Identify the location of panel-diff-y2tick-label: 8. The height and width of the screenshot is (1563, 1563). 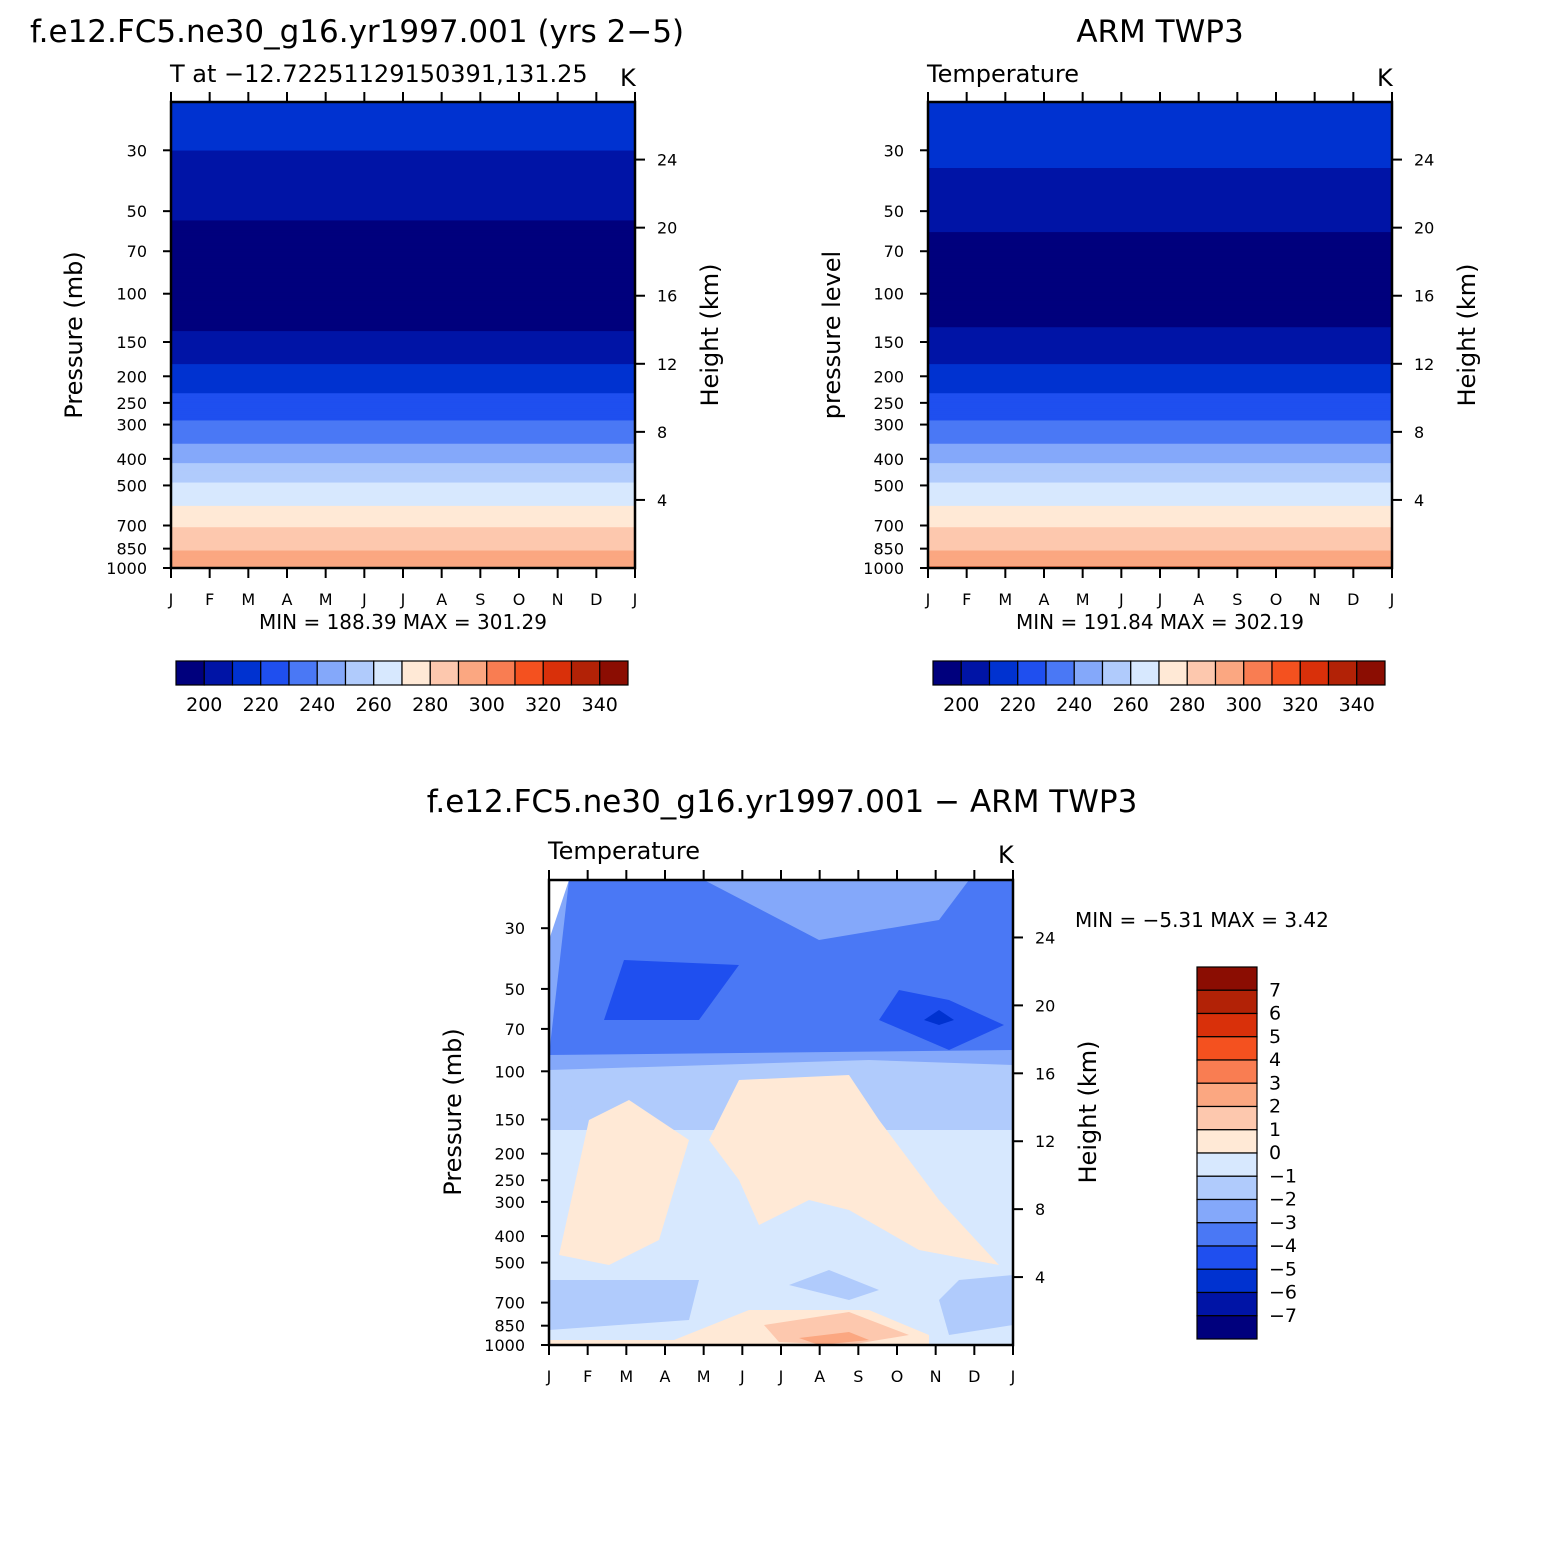
(1040, 1209).